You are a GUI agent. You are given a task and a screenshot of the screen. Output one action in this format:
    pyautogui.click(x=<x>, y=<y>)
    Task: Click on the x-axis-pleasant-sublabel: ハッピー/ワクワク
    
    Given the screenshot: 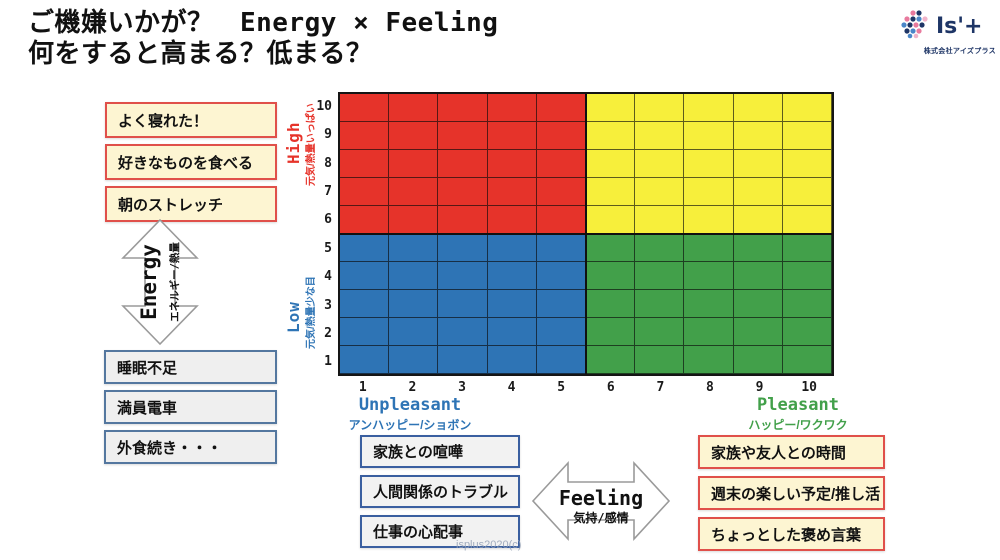 What is the action you would take?
    pyautogui.click(x=798, y=425)
    